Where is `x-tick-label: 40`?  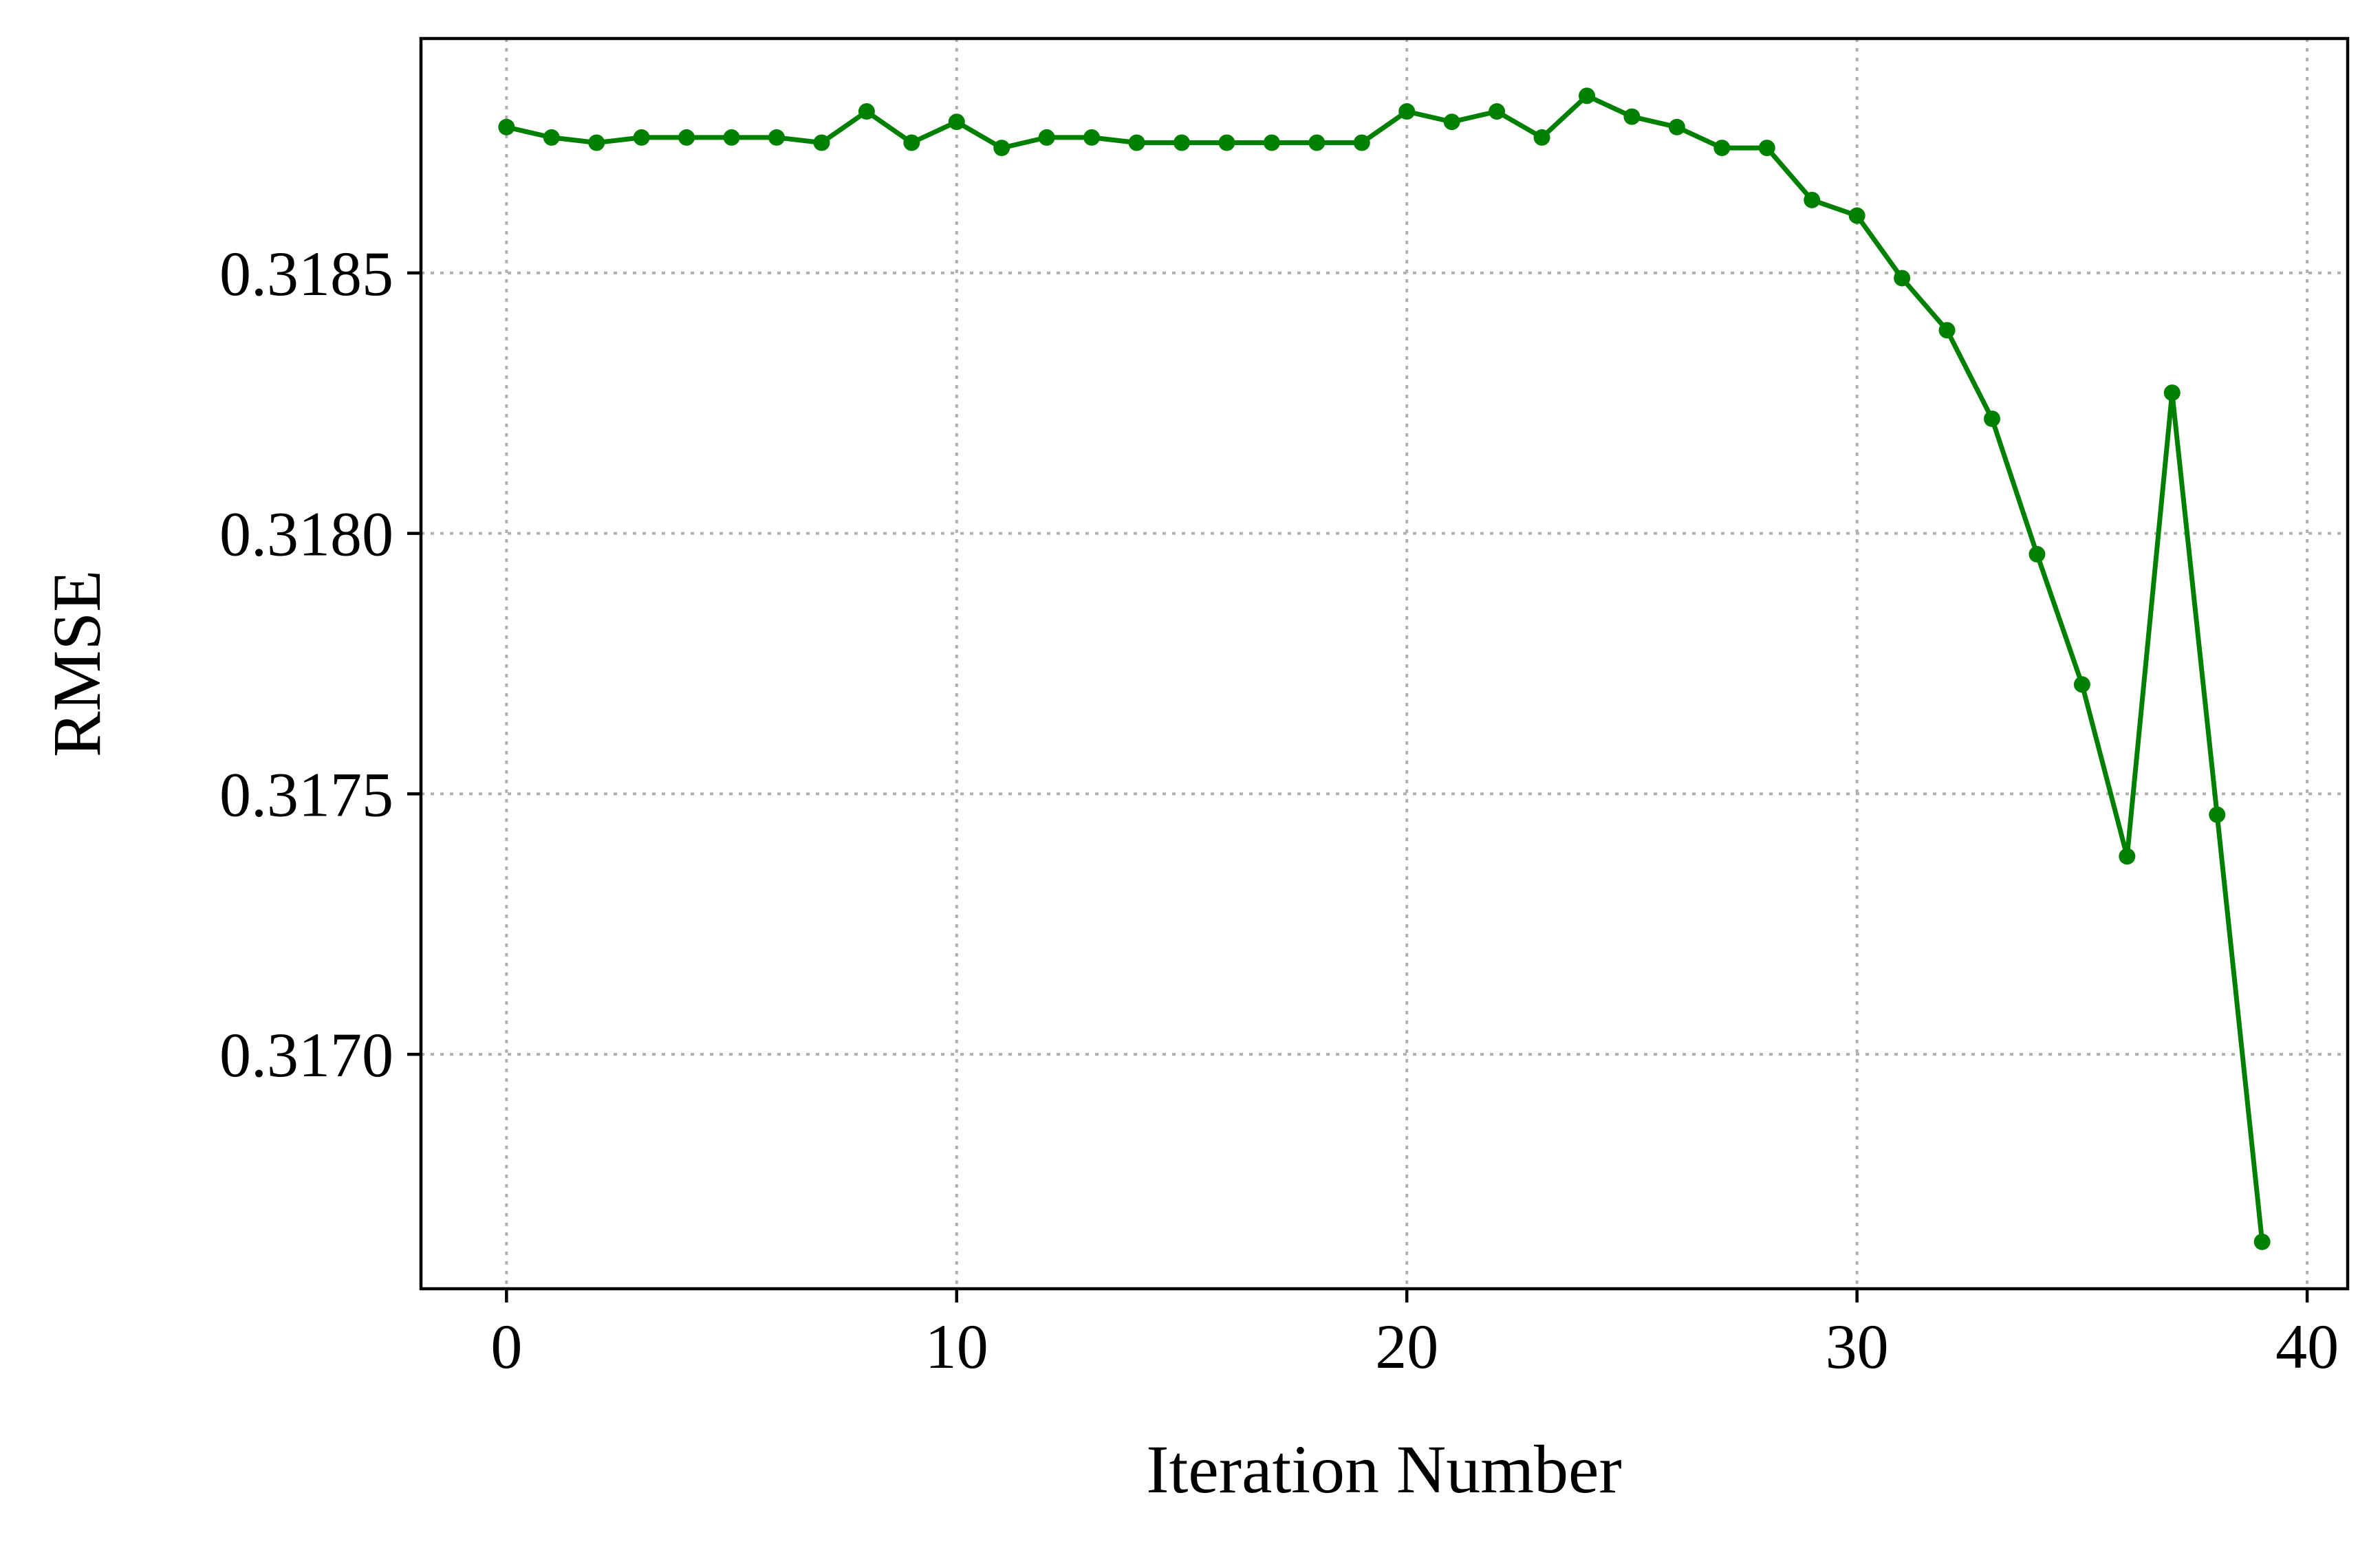
x-tick-label: 40 is located at coordinates (2307, 1346).